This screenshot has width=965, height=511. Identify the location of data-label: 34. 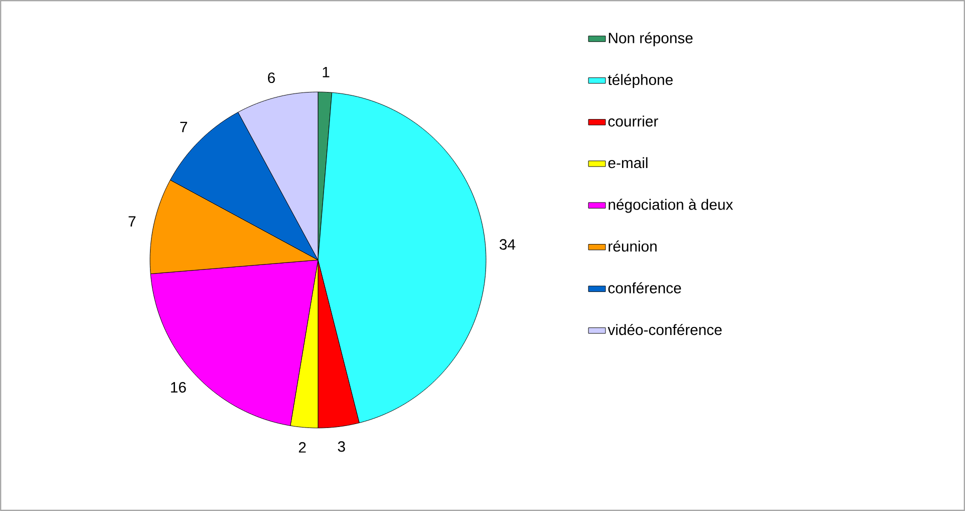
(508, 244).